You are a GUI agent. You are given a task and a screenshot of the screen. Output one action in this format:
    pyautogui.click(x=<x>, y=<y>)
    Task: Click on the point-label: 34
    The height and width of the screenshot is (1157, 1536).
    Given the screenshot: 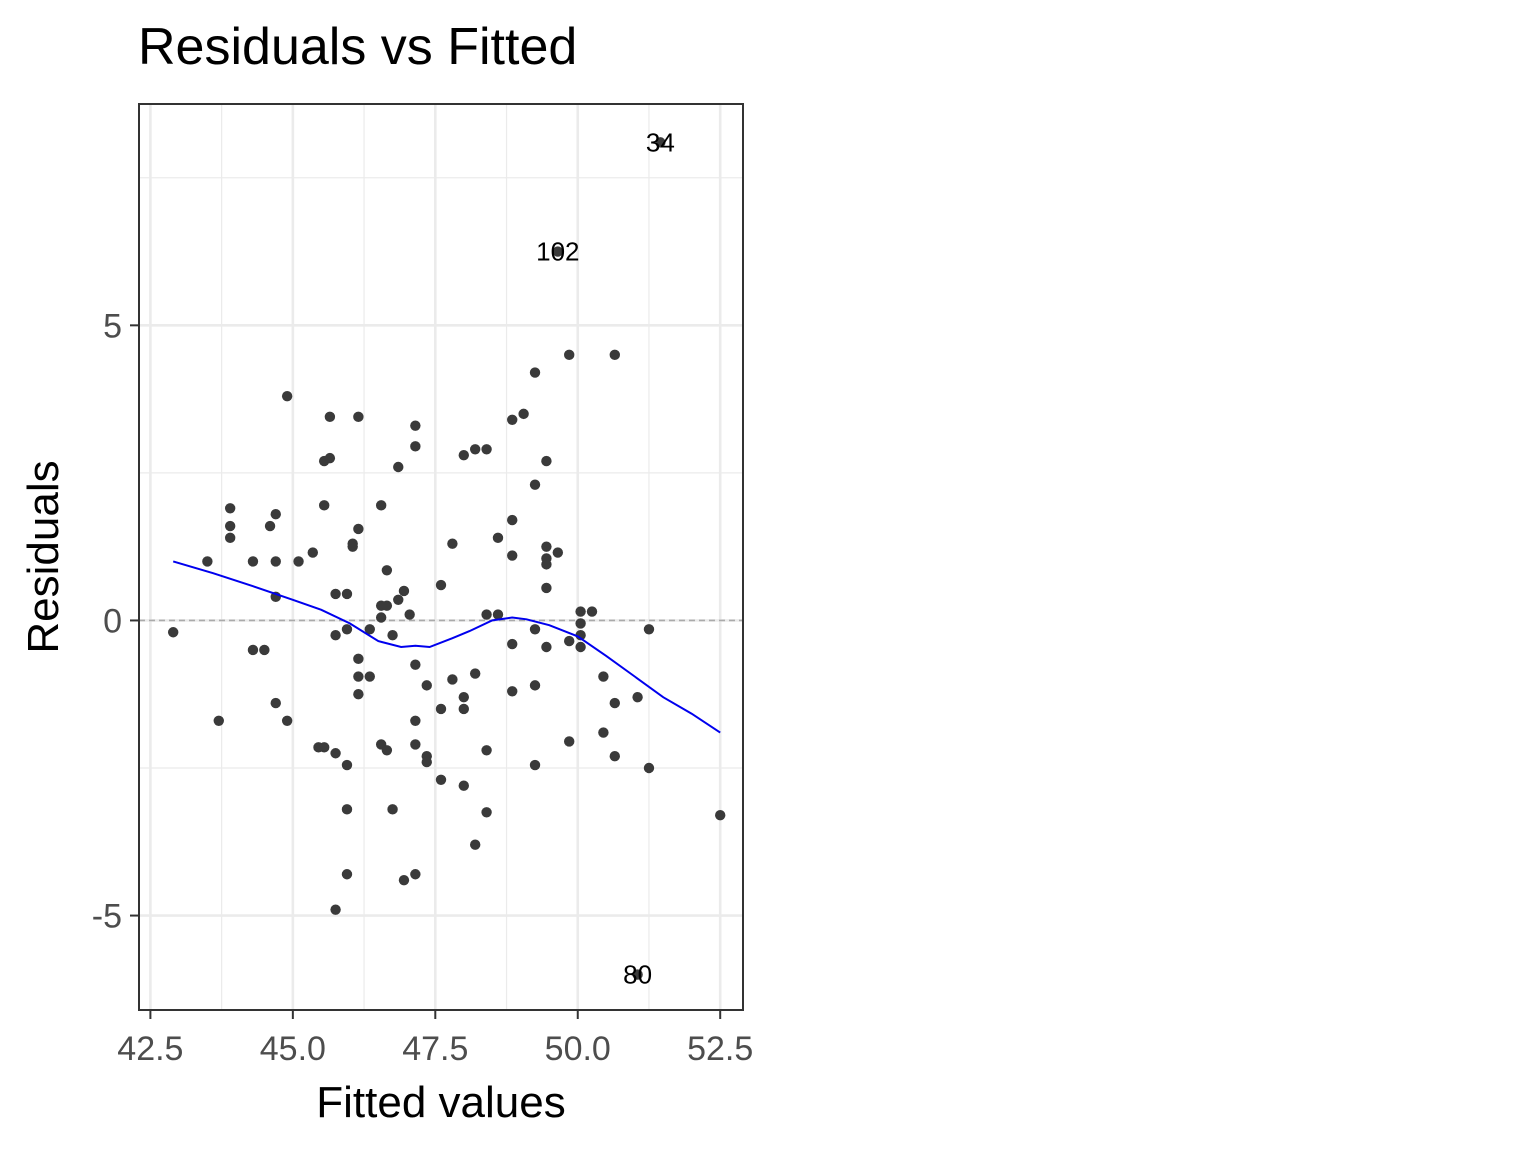 What is the action you would take?
    pyautogui.click(x=660, y=142)
    